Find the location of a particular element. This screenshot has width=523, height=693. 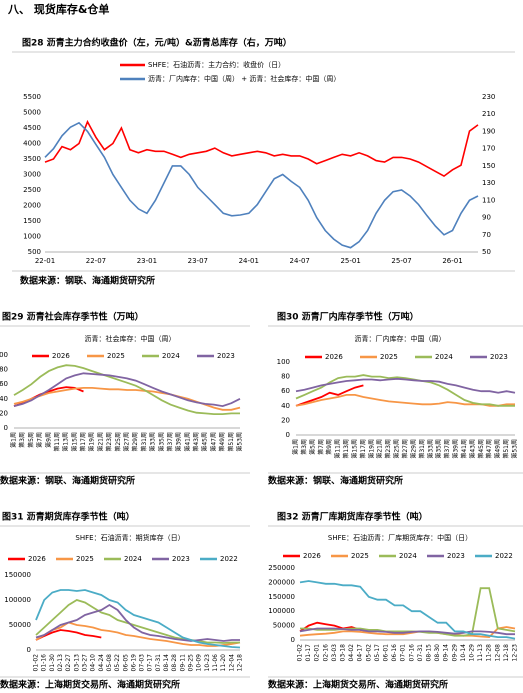

y2-tick-label: 70 is located at coordinates (486, 235).